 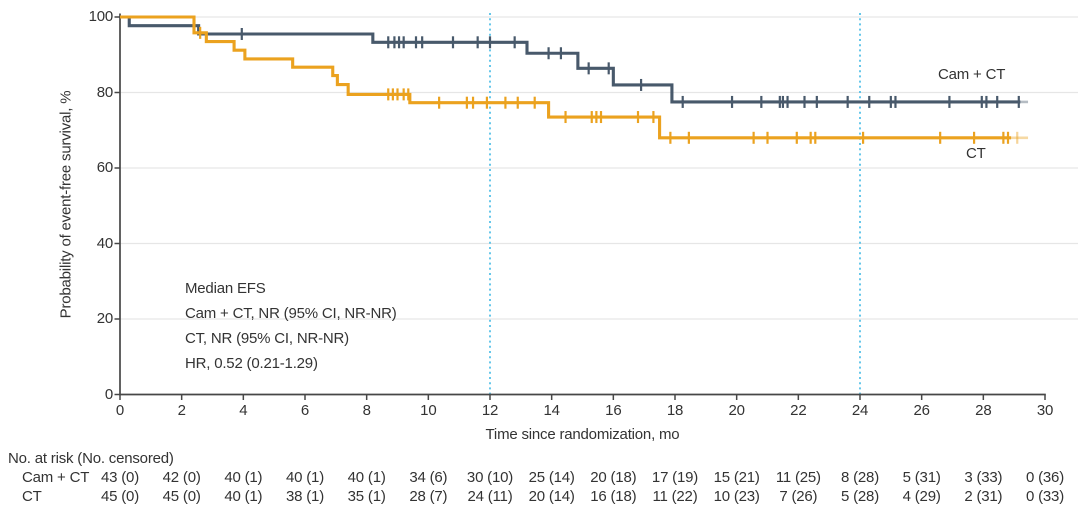 I want to click on risk-value-cam-ct-month-6: 40 (1), so click(x=305, y=477).